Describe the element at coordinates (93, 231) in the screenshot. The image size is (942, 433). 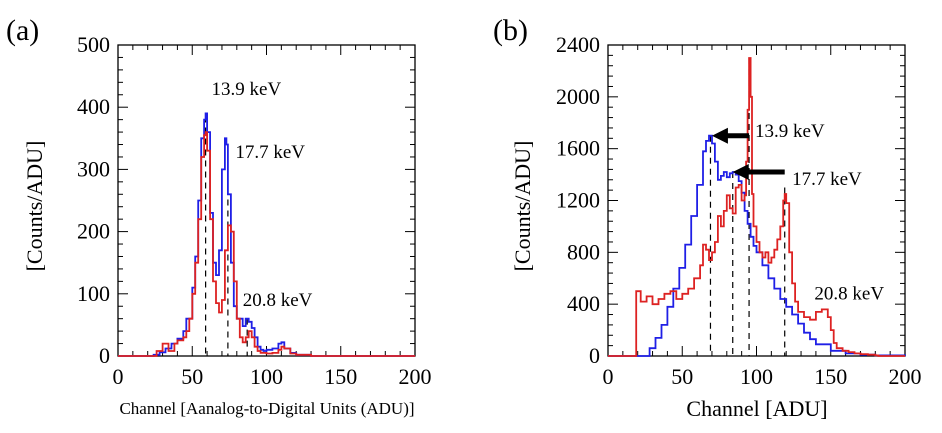
I see `y-tick-label: 200` at that location.